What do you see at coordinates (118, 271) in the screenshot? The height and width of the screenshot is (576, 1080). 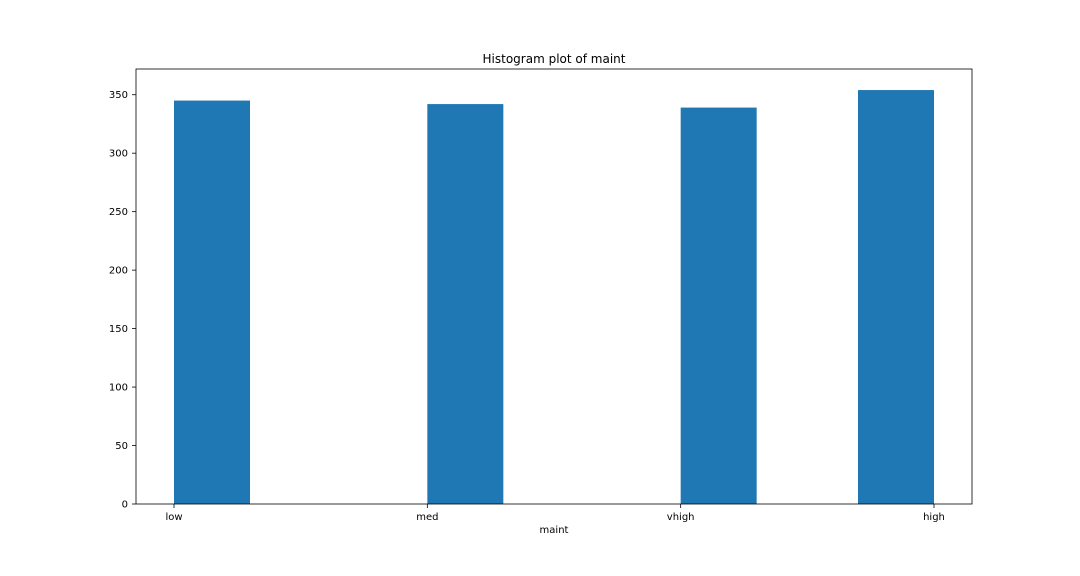 I see `y-tick-label: 200` at bounding box center [118, 271].